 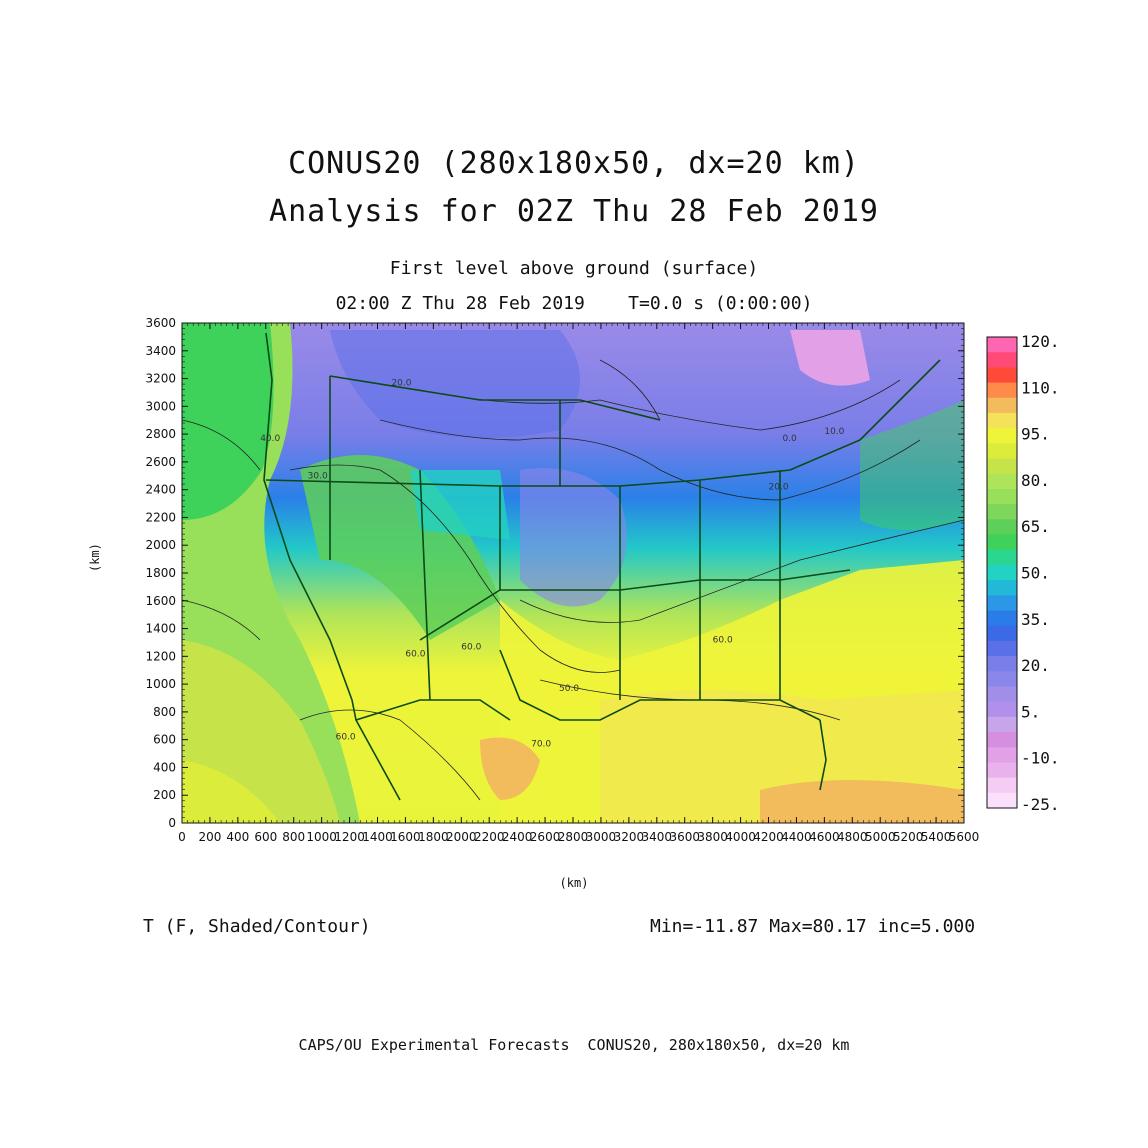 What do you see at coordinates (1040, 804) in the screenshot?
I see `colorbar-label: -25.` at bounding box center [1040, 804].